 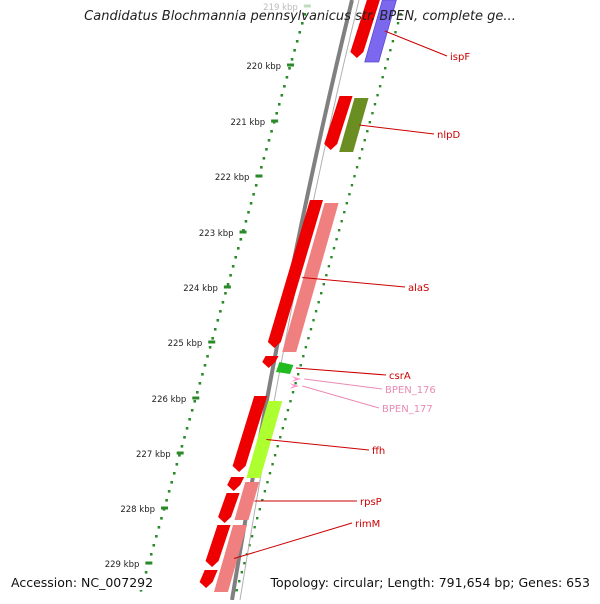 What do you see at coordinates (122, 565) in the screenshot?
I see `kbp-tick-label: 229 kbp` at bounding box center [122, 565].